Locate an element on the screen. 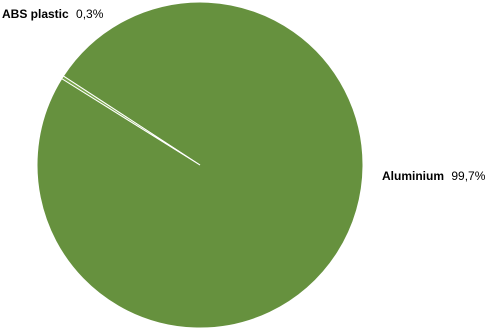 This screenshot has width=489, height=329. data-label-abs-plastic-category: ABS plastic is located at coordinates (35, 14).